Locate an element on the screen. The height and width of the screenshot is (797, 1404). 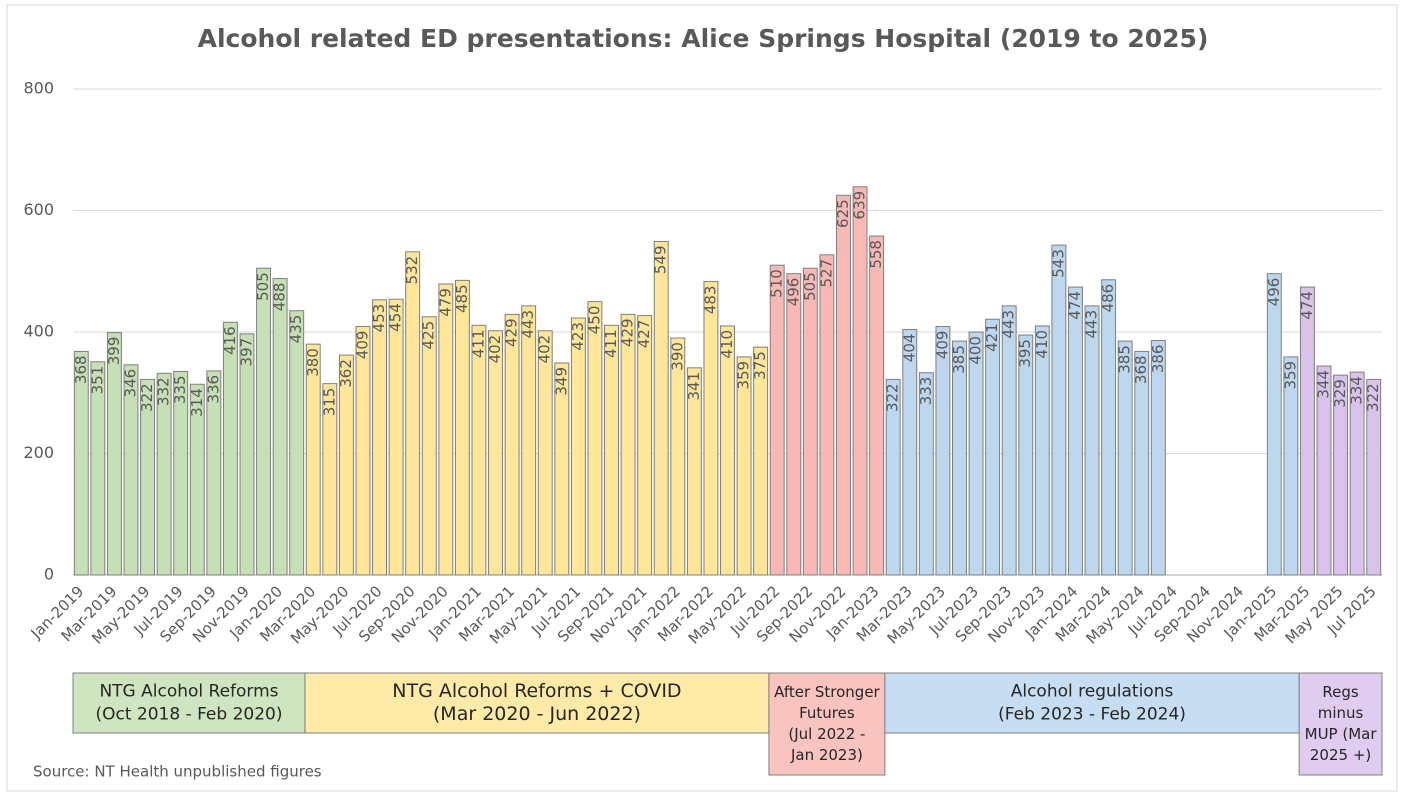
period-label: (Oct 2018 - Feb 2020) is located at coordinates (188, 715).